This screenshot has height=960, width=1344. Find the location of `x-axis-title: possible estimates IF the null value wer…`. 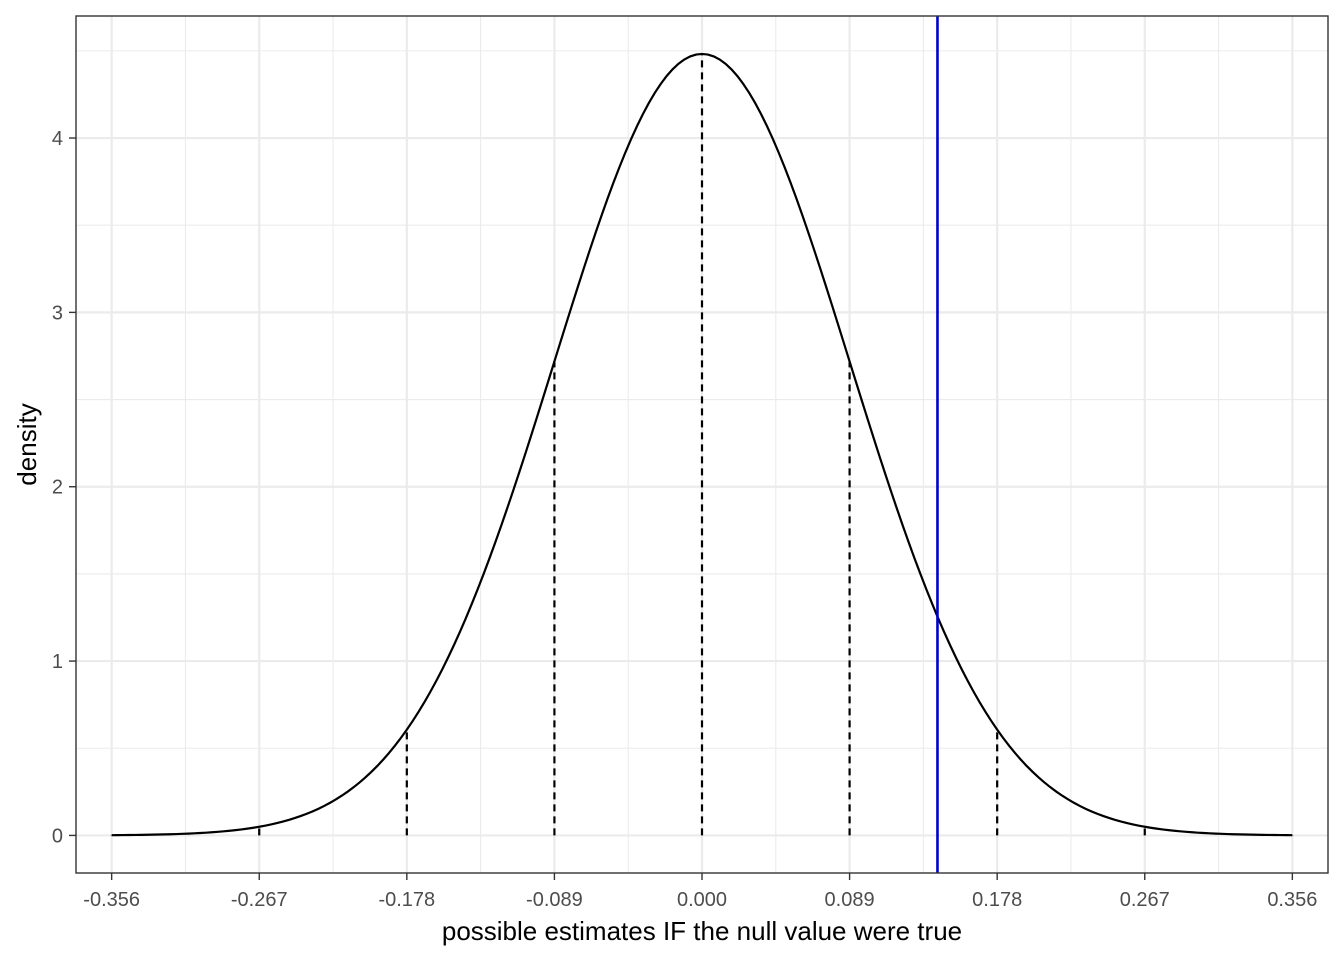

x-axis-title: possible estimates IF the null value wer… is located at coordinates (702, 931).